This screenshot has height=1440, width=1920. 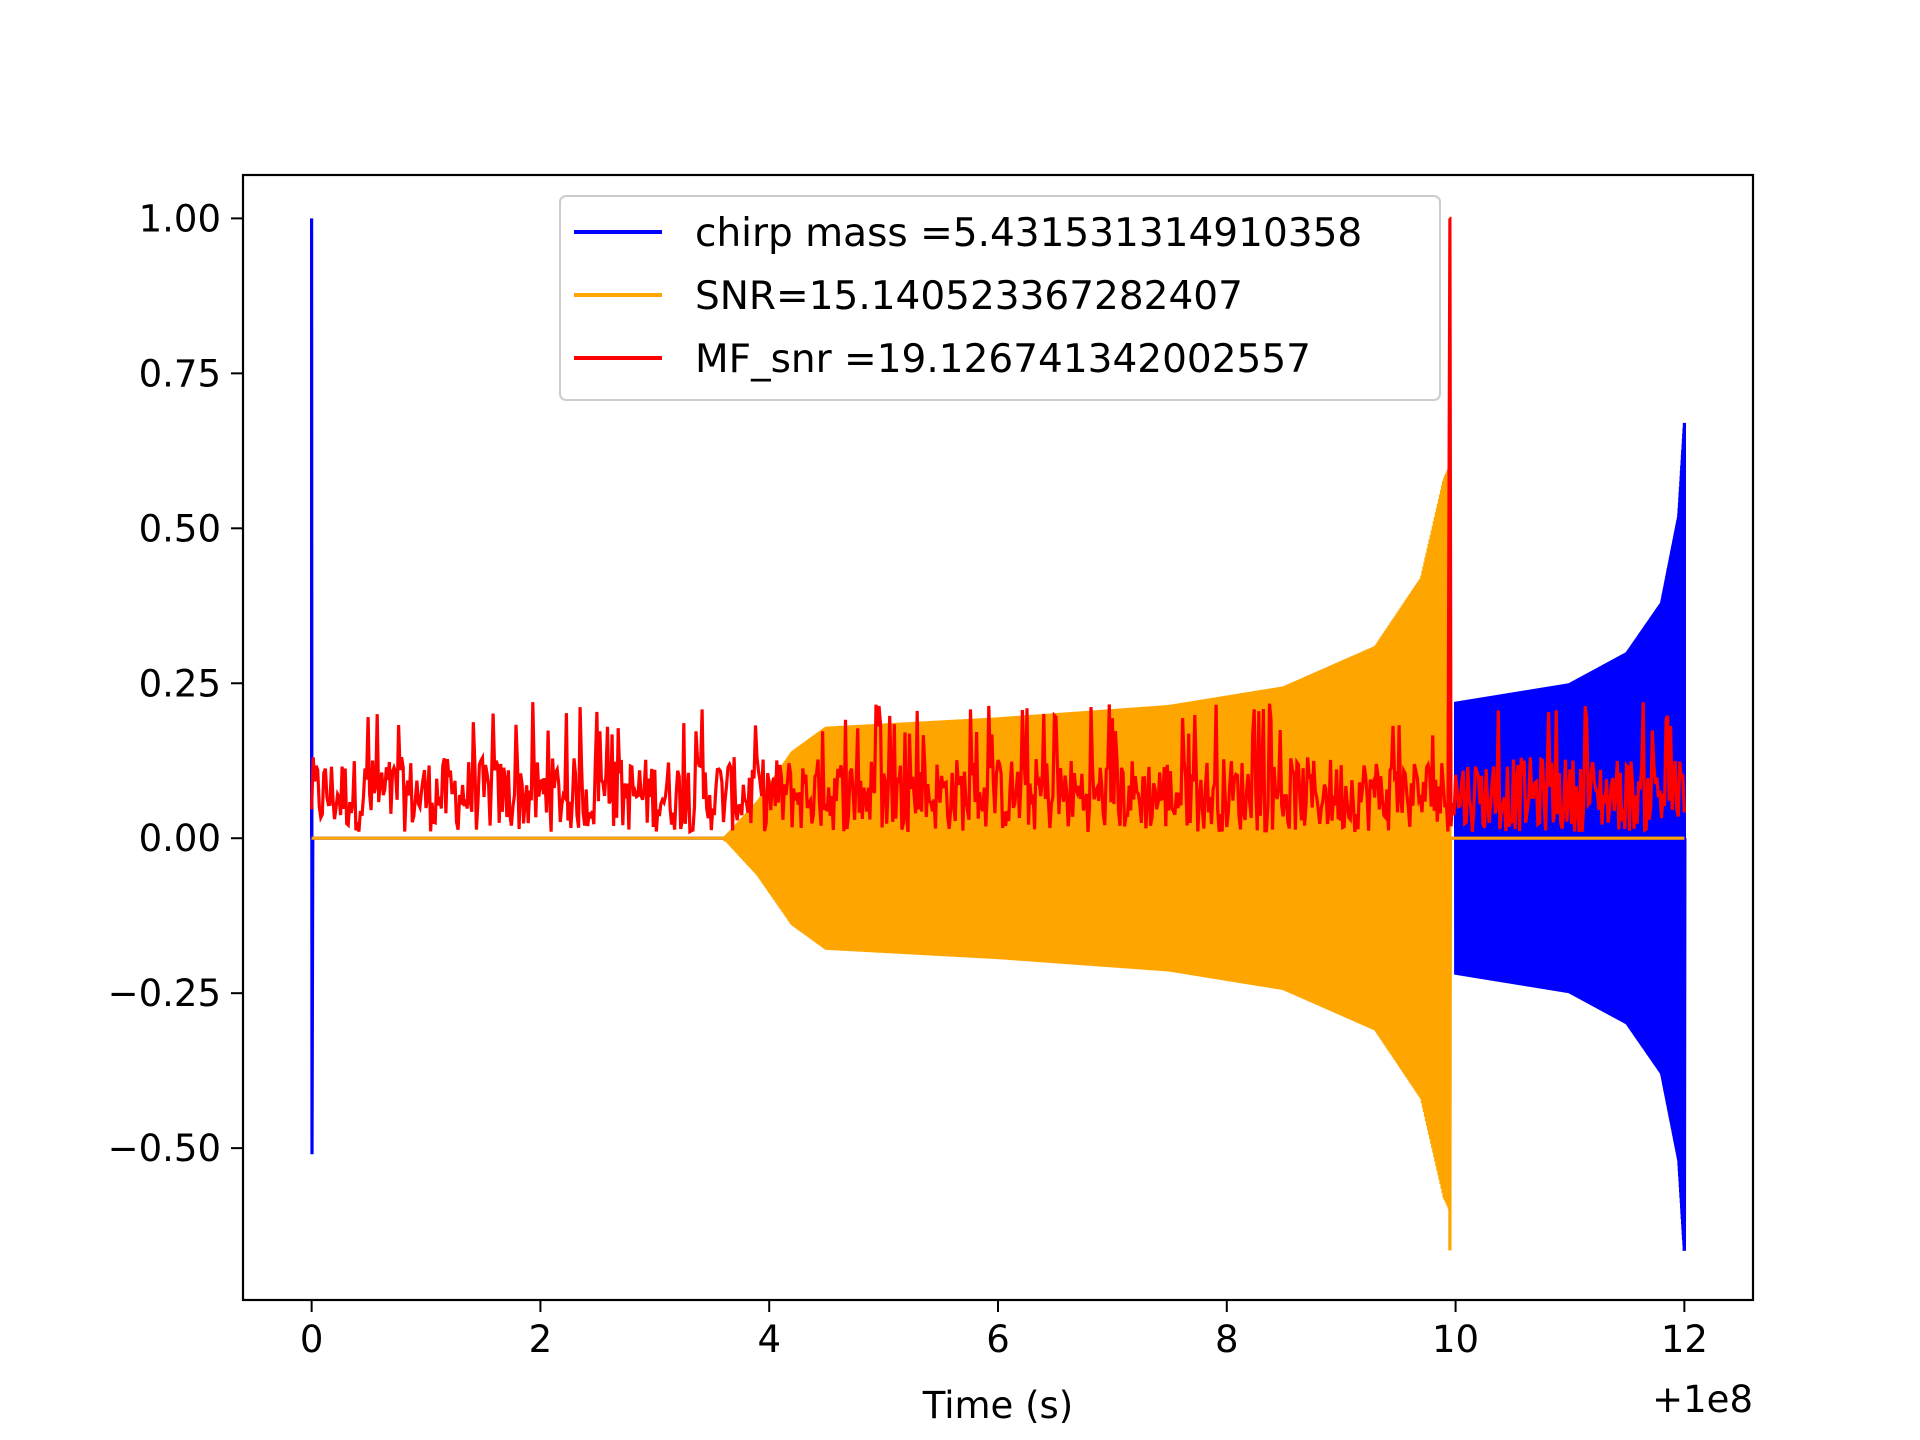 I want to click on y-tick-label: 0.50, so click(x=180, y=528).